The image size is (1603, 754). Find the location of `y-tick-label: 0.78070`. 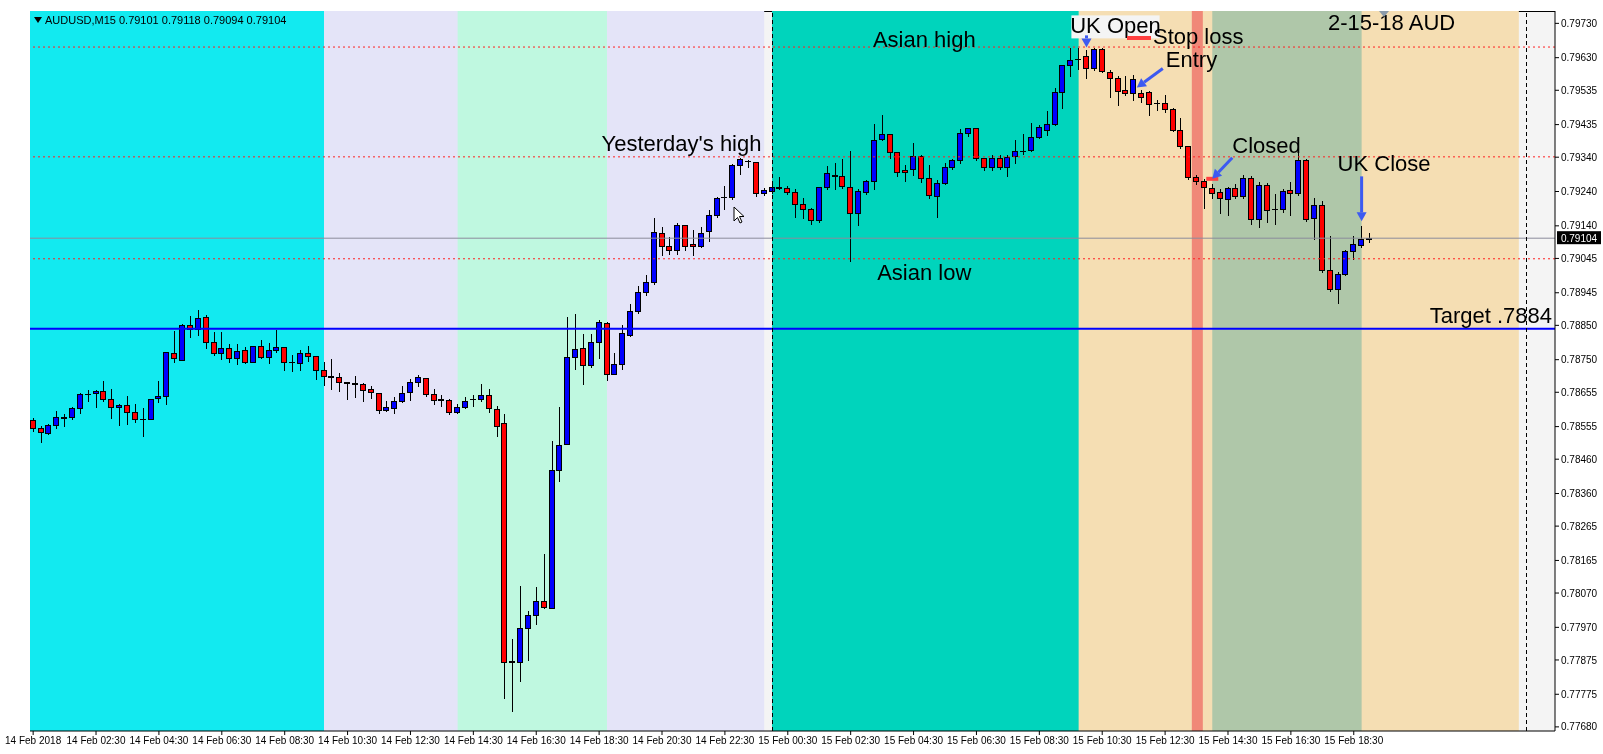

y-tick-label: 0.78070 is located at coordinates (1579, 593).